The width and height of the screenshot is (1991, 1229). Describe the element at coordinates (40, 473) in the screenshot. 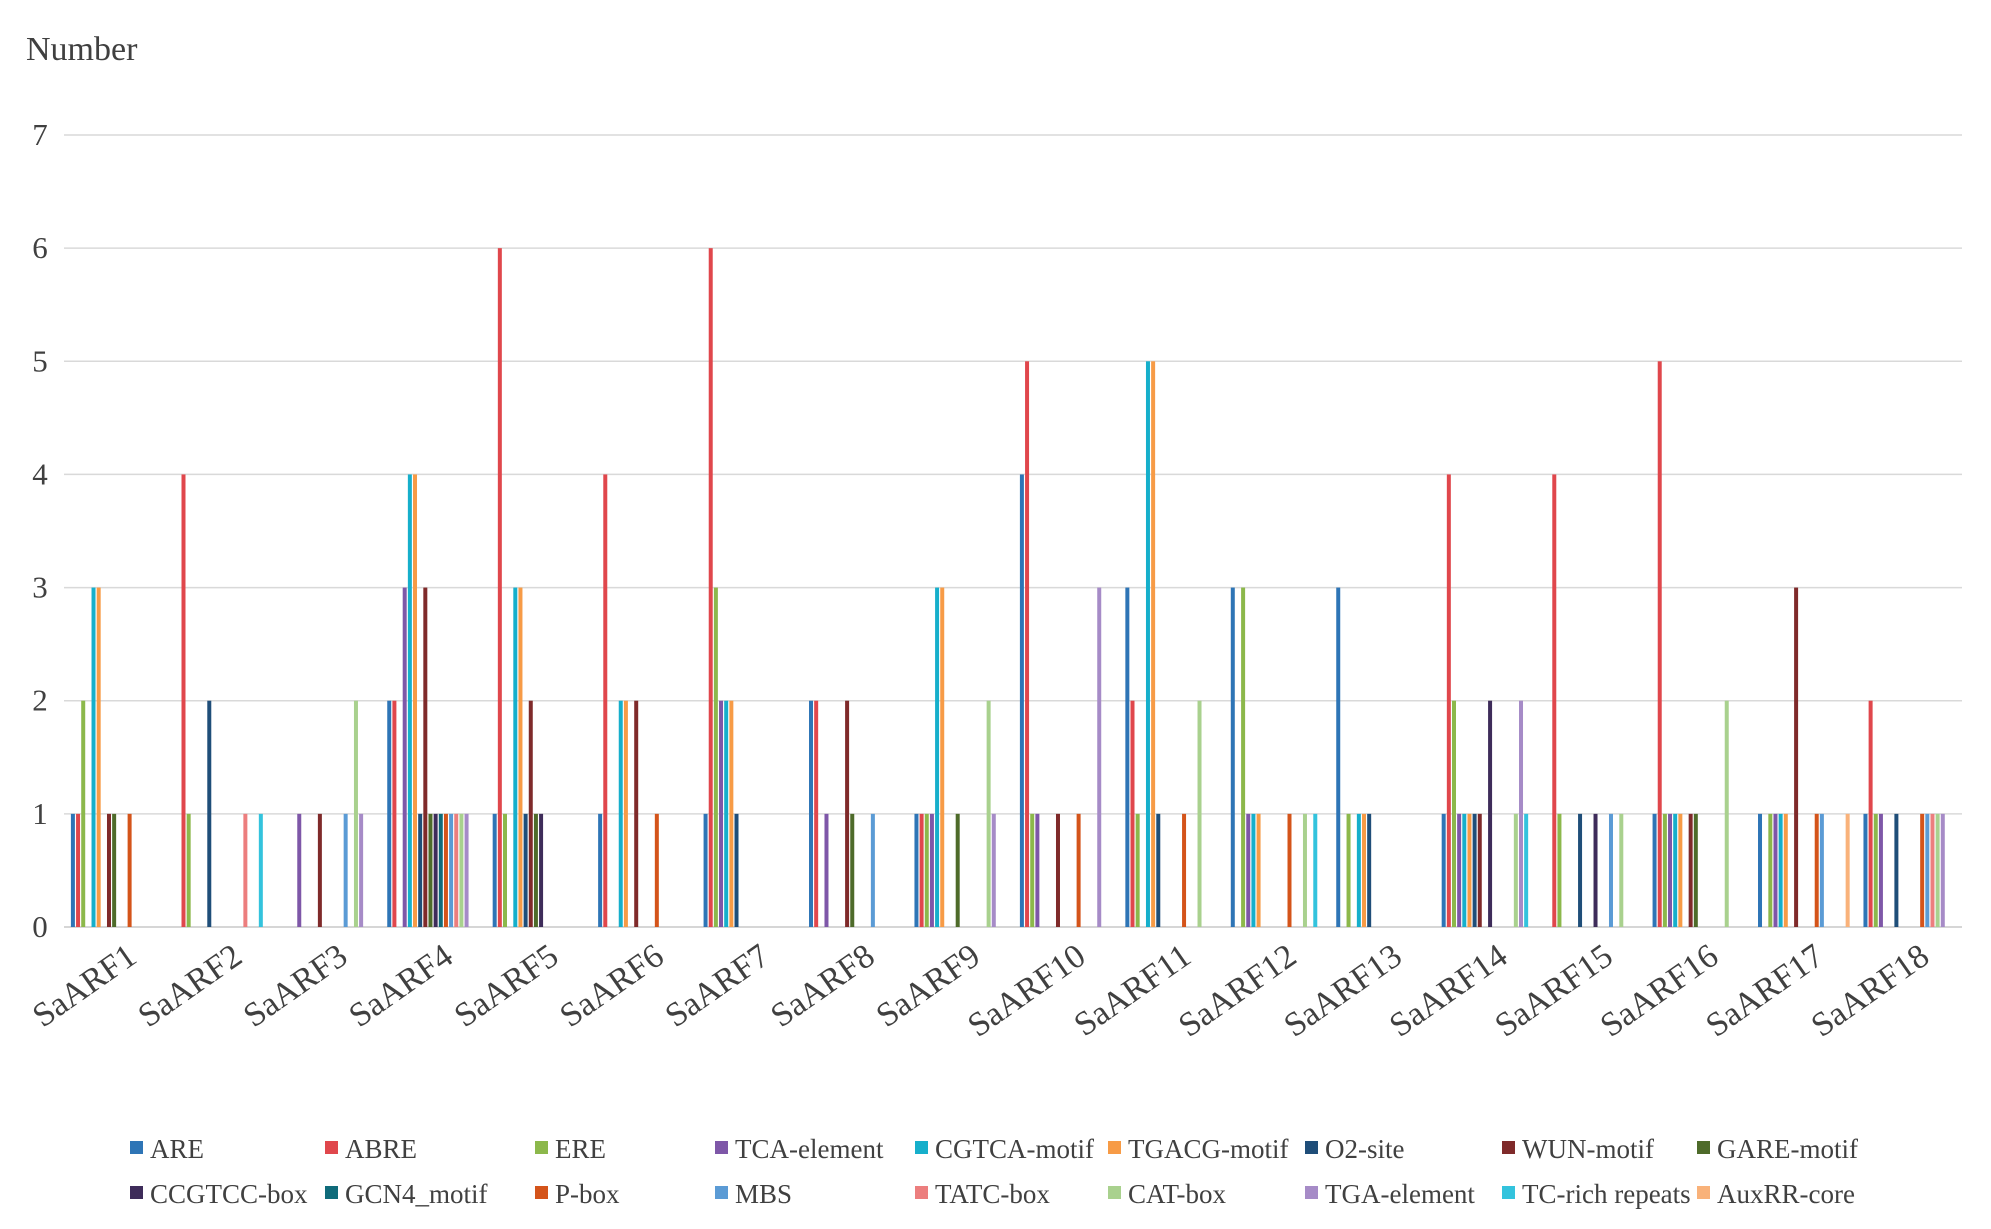

I see `y-tick-label: 4` at that location.